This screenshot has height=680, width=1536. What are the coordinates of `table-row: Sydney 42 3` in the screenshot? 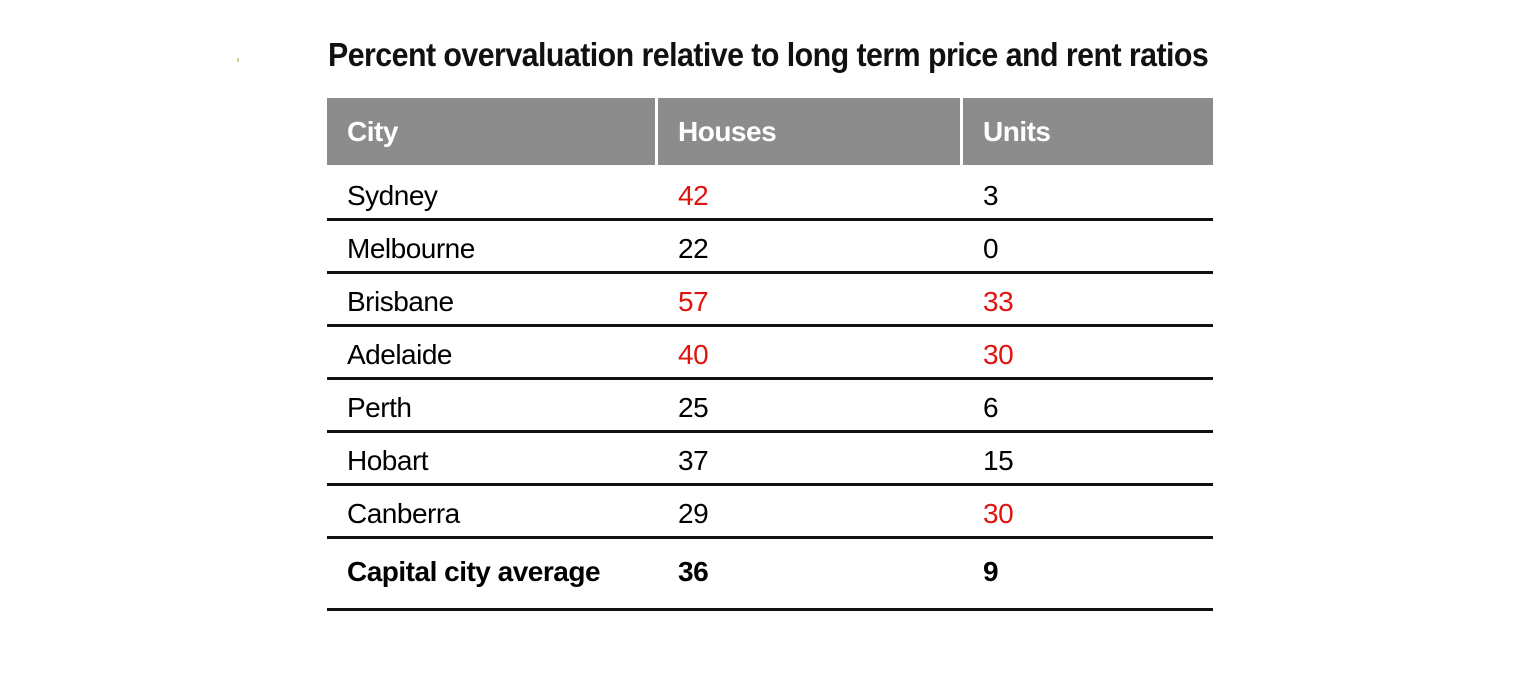 It's located at (770, 193).